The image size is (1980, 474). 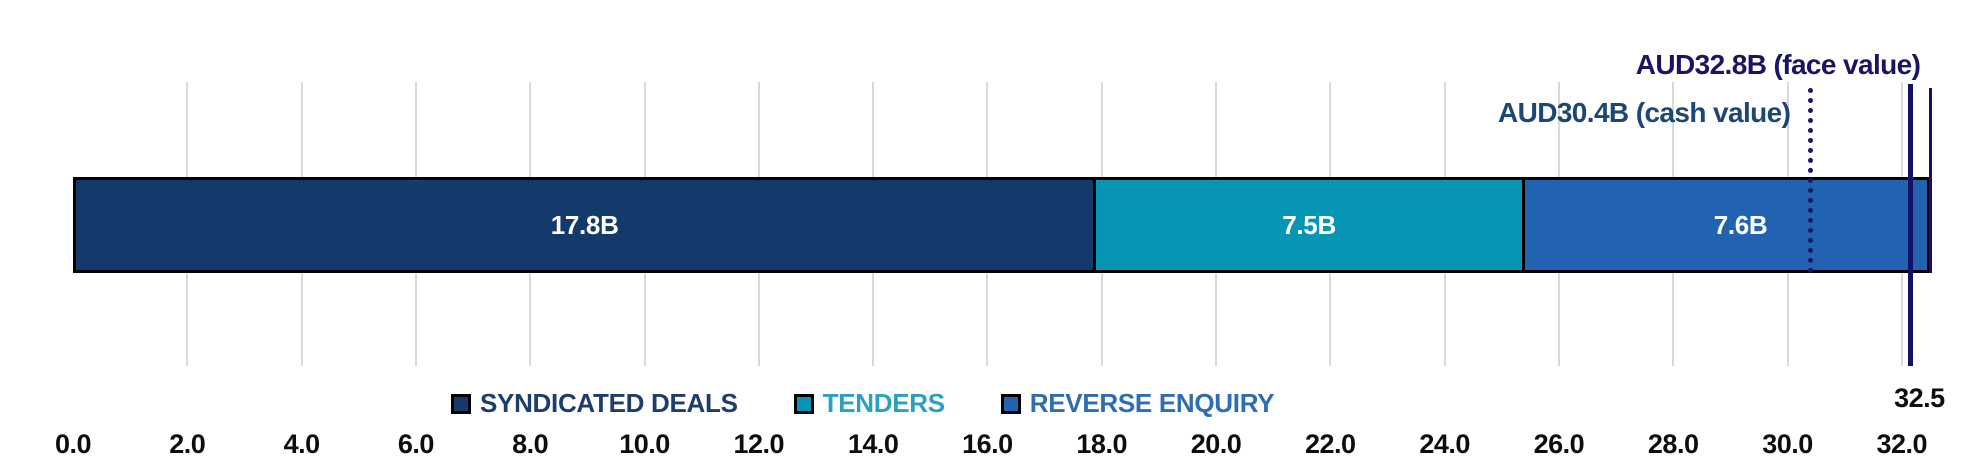 I want to click on x-tick-label: 22.0, so click(x=1330, y=444).